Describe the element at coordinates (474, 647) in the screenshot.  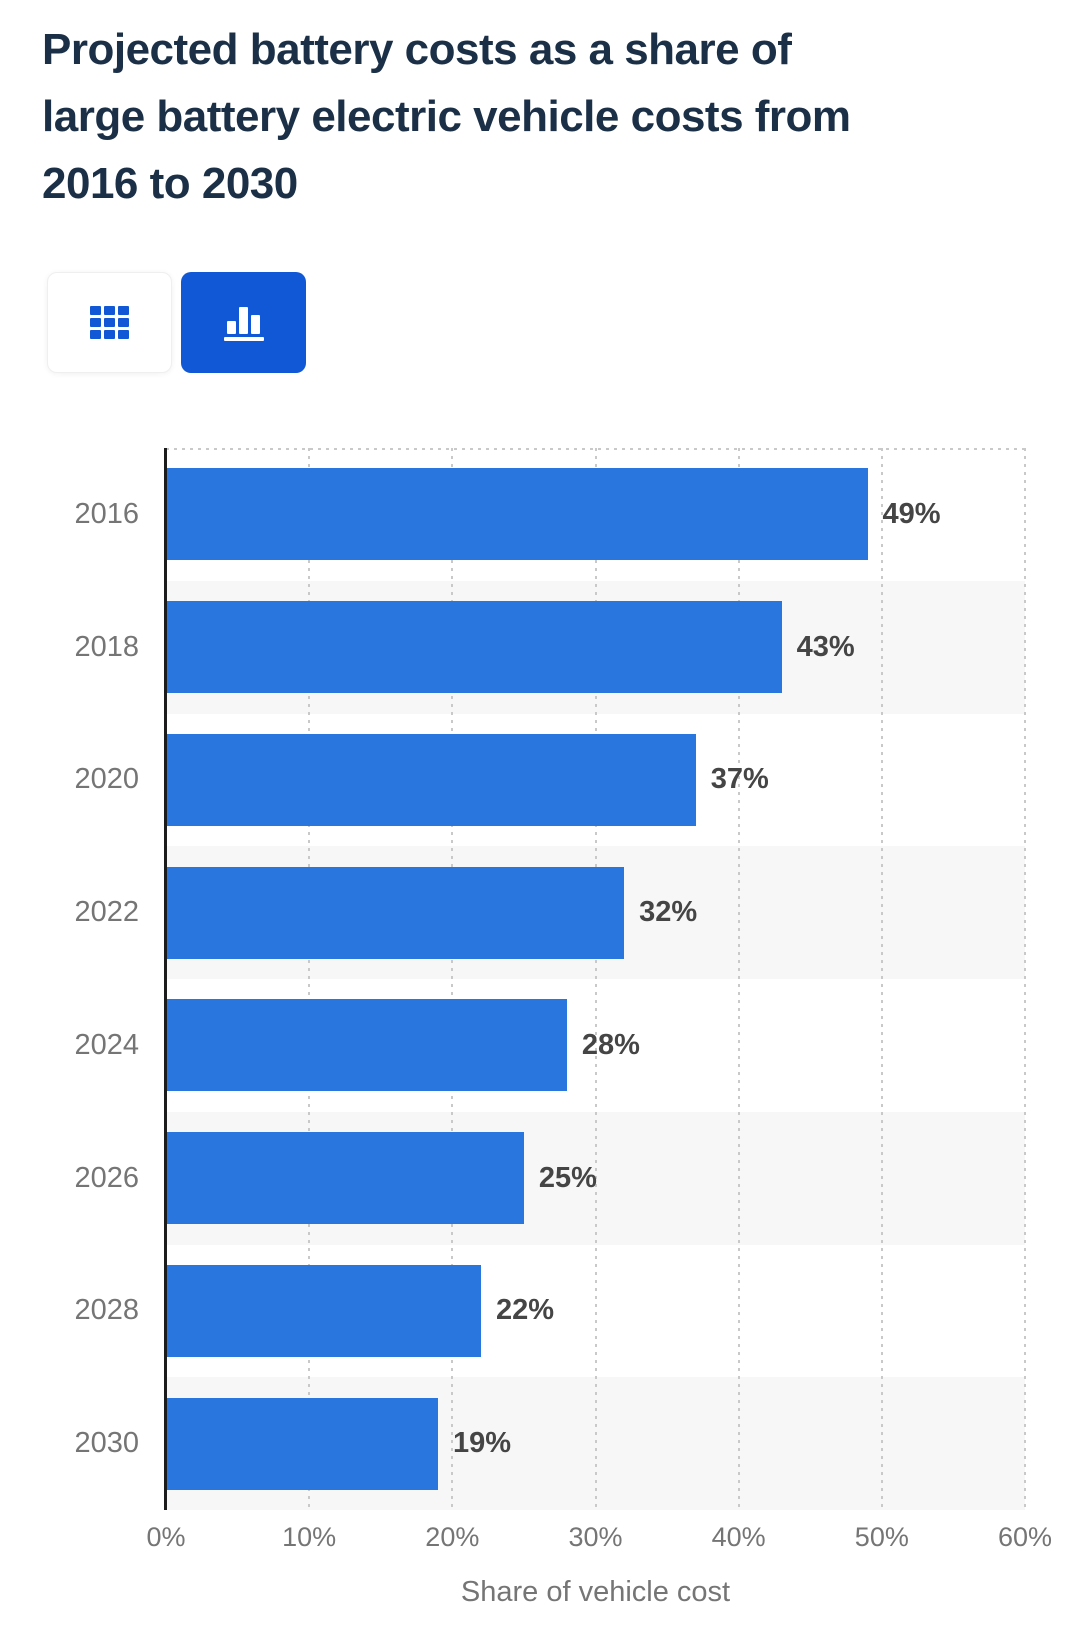
I see `bar-2018` at that location.